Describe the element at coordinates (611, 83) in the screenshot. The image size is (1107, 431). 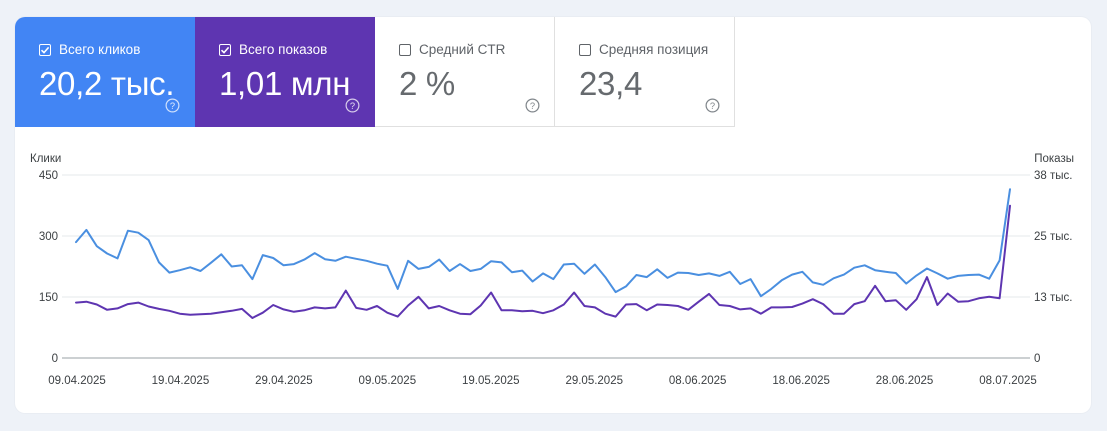
I see `metric-value: 23,4` at that location.